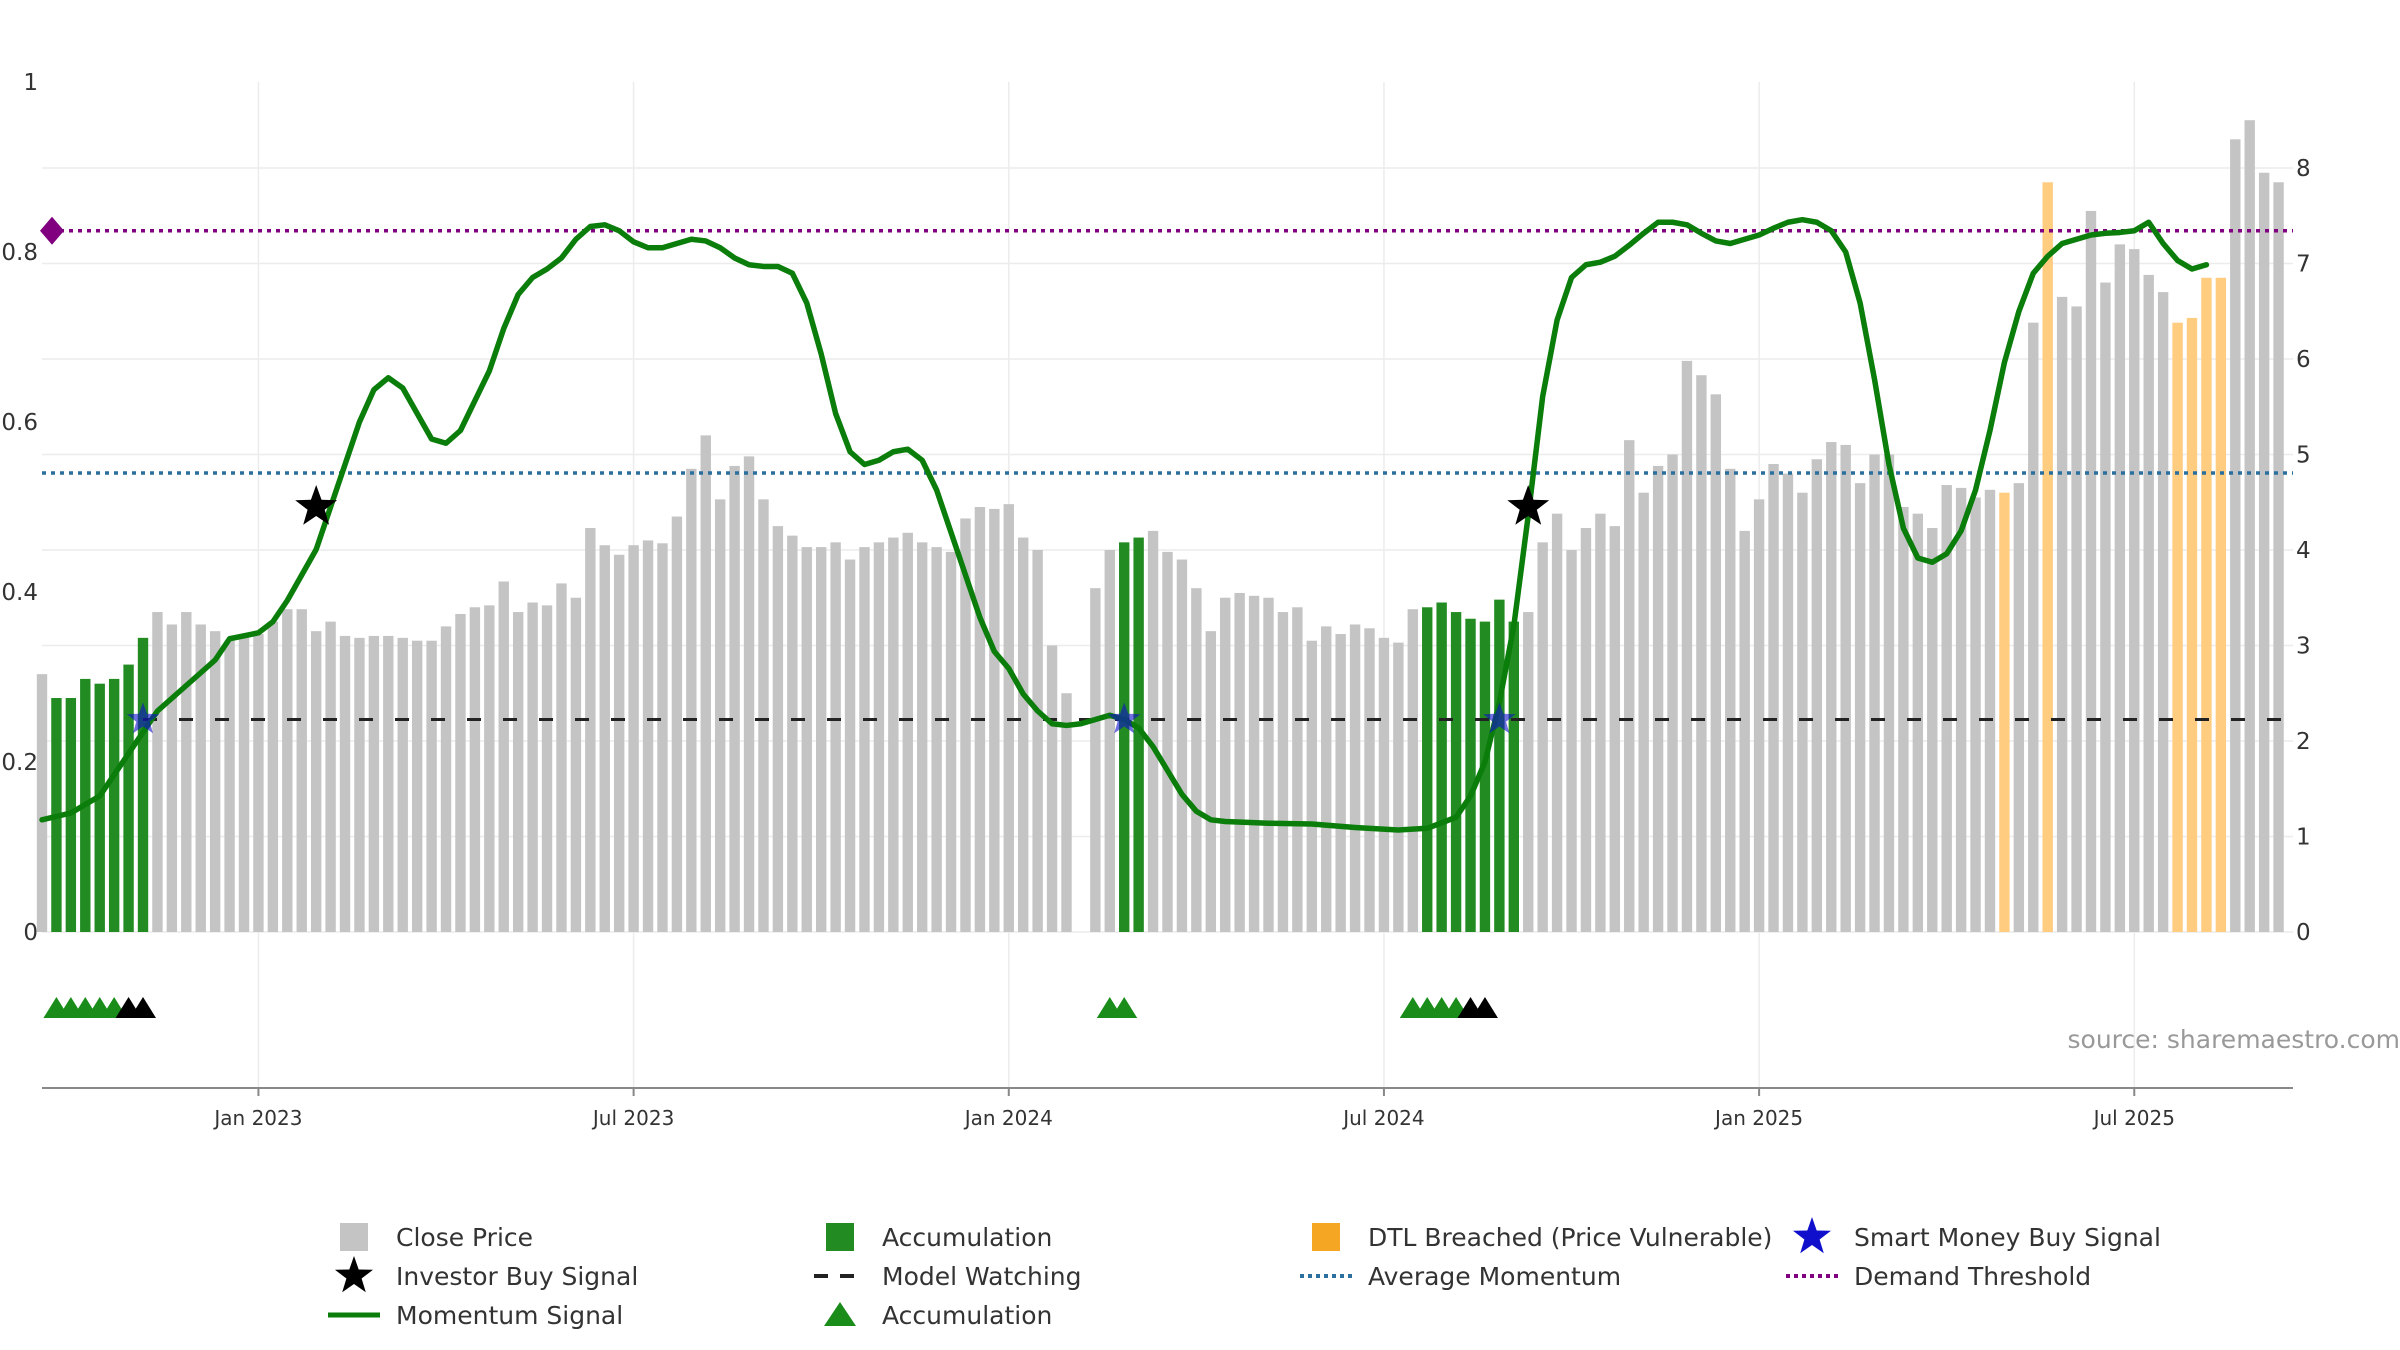 The image size is (2400, 1350). Describe the element at coordinates (1494, 1276) in the screenshot. I see `legend-label: Average Momentum` at that location.